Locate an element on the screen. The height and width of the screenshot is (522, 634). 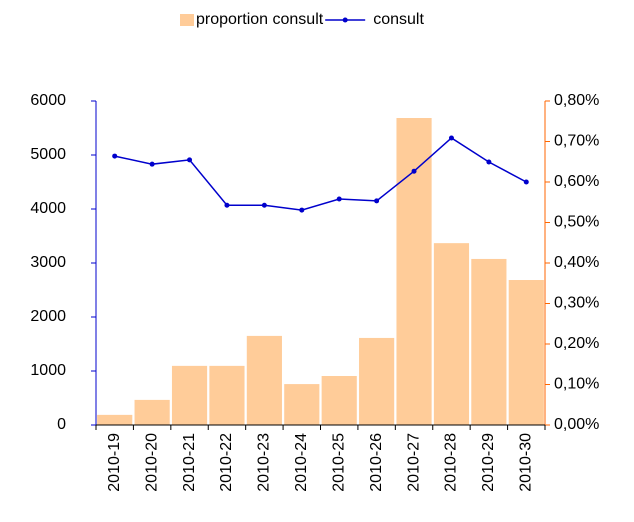
y2-tick-label: 0,30% is located at coordinates (576, 303).